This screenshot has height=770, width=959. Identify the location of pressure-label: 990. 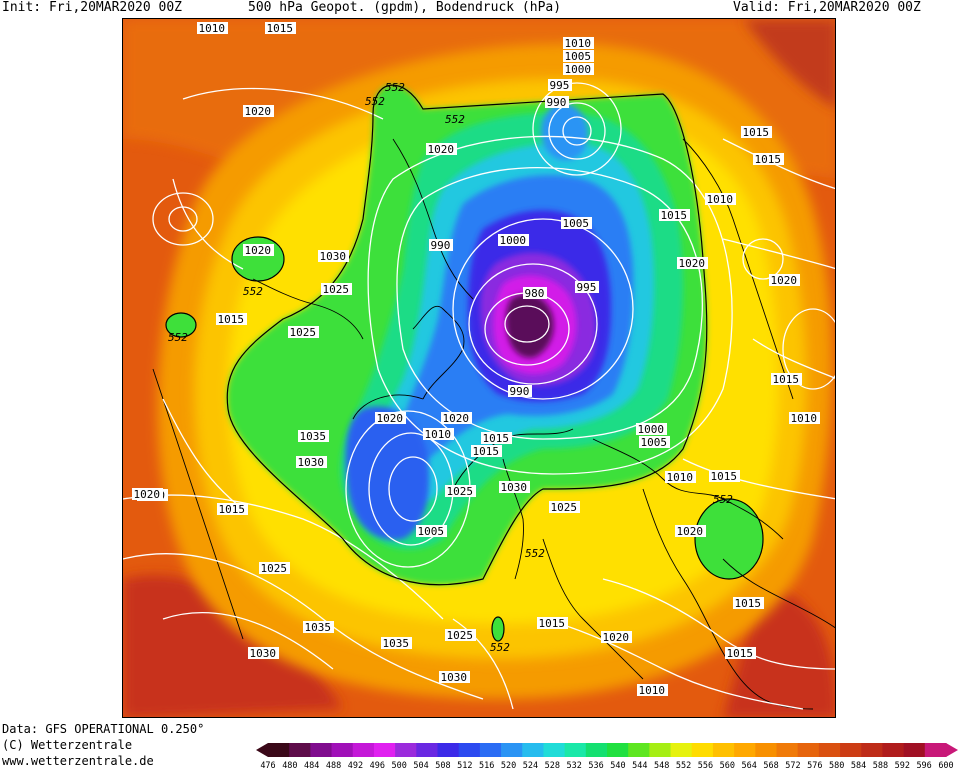
(520, 391).